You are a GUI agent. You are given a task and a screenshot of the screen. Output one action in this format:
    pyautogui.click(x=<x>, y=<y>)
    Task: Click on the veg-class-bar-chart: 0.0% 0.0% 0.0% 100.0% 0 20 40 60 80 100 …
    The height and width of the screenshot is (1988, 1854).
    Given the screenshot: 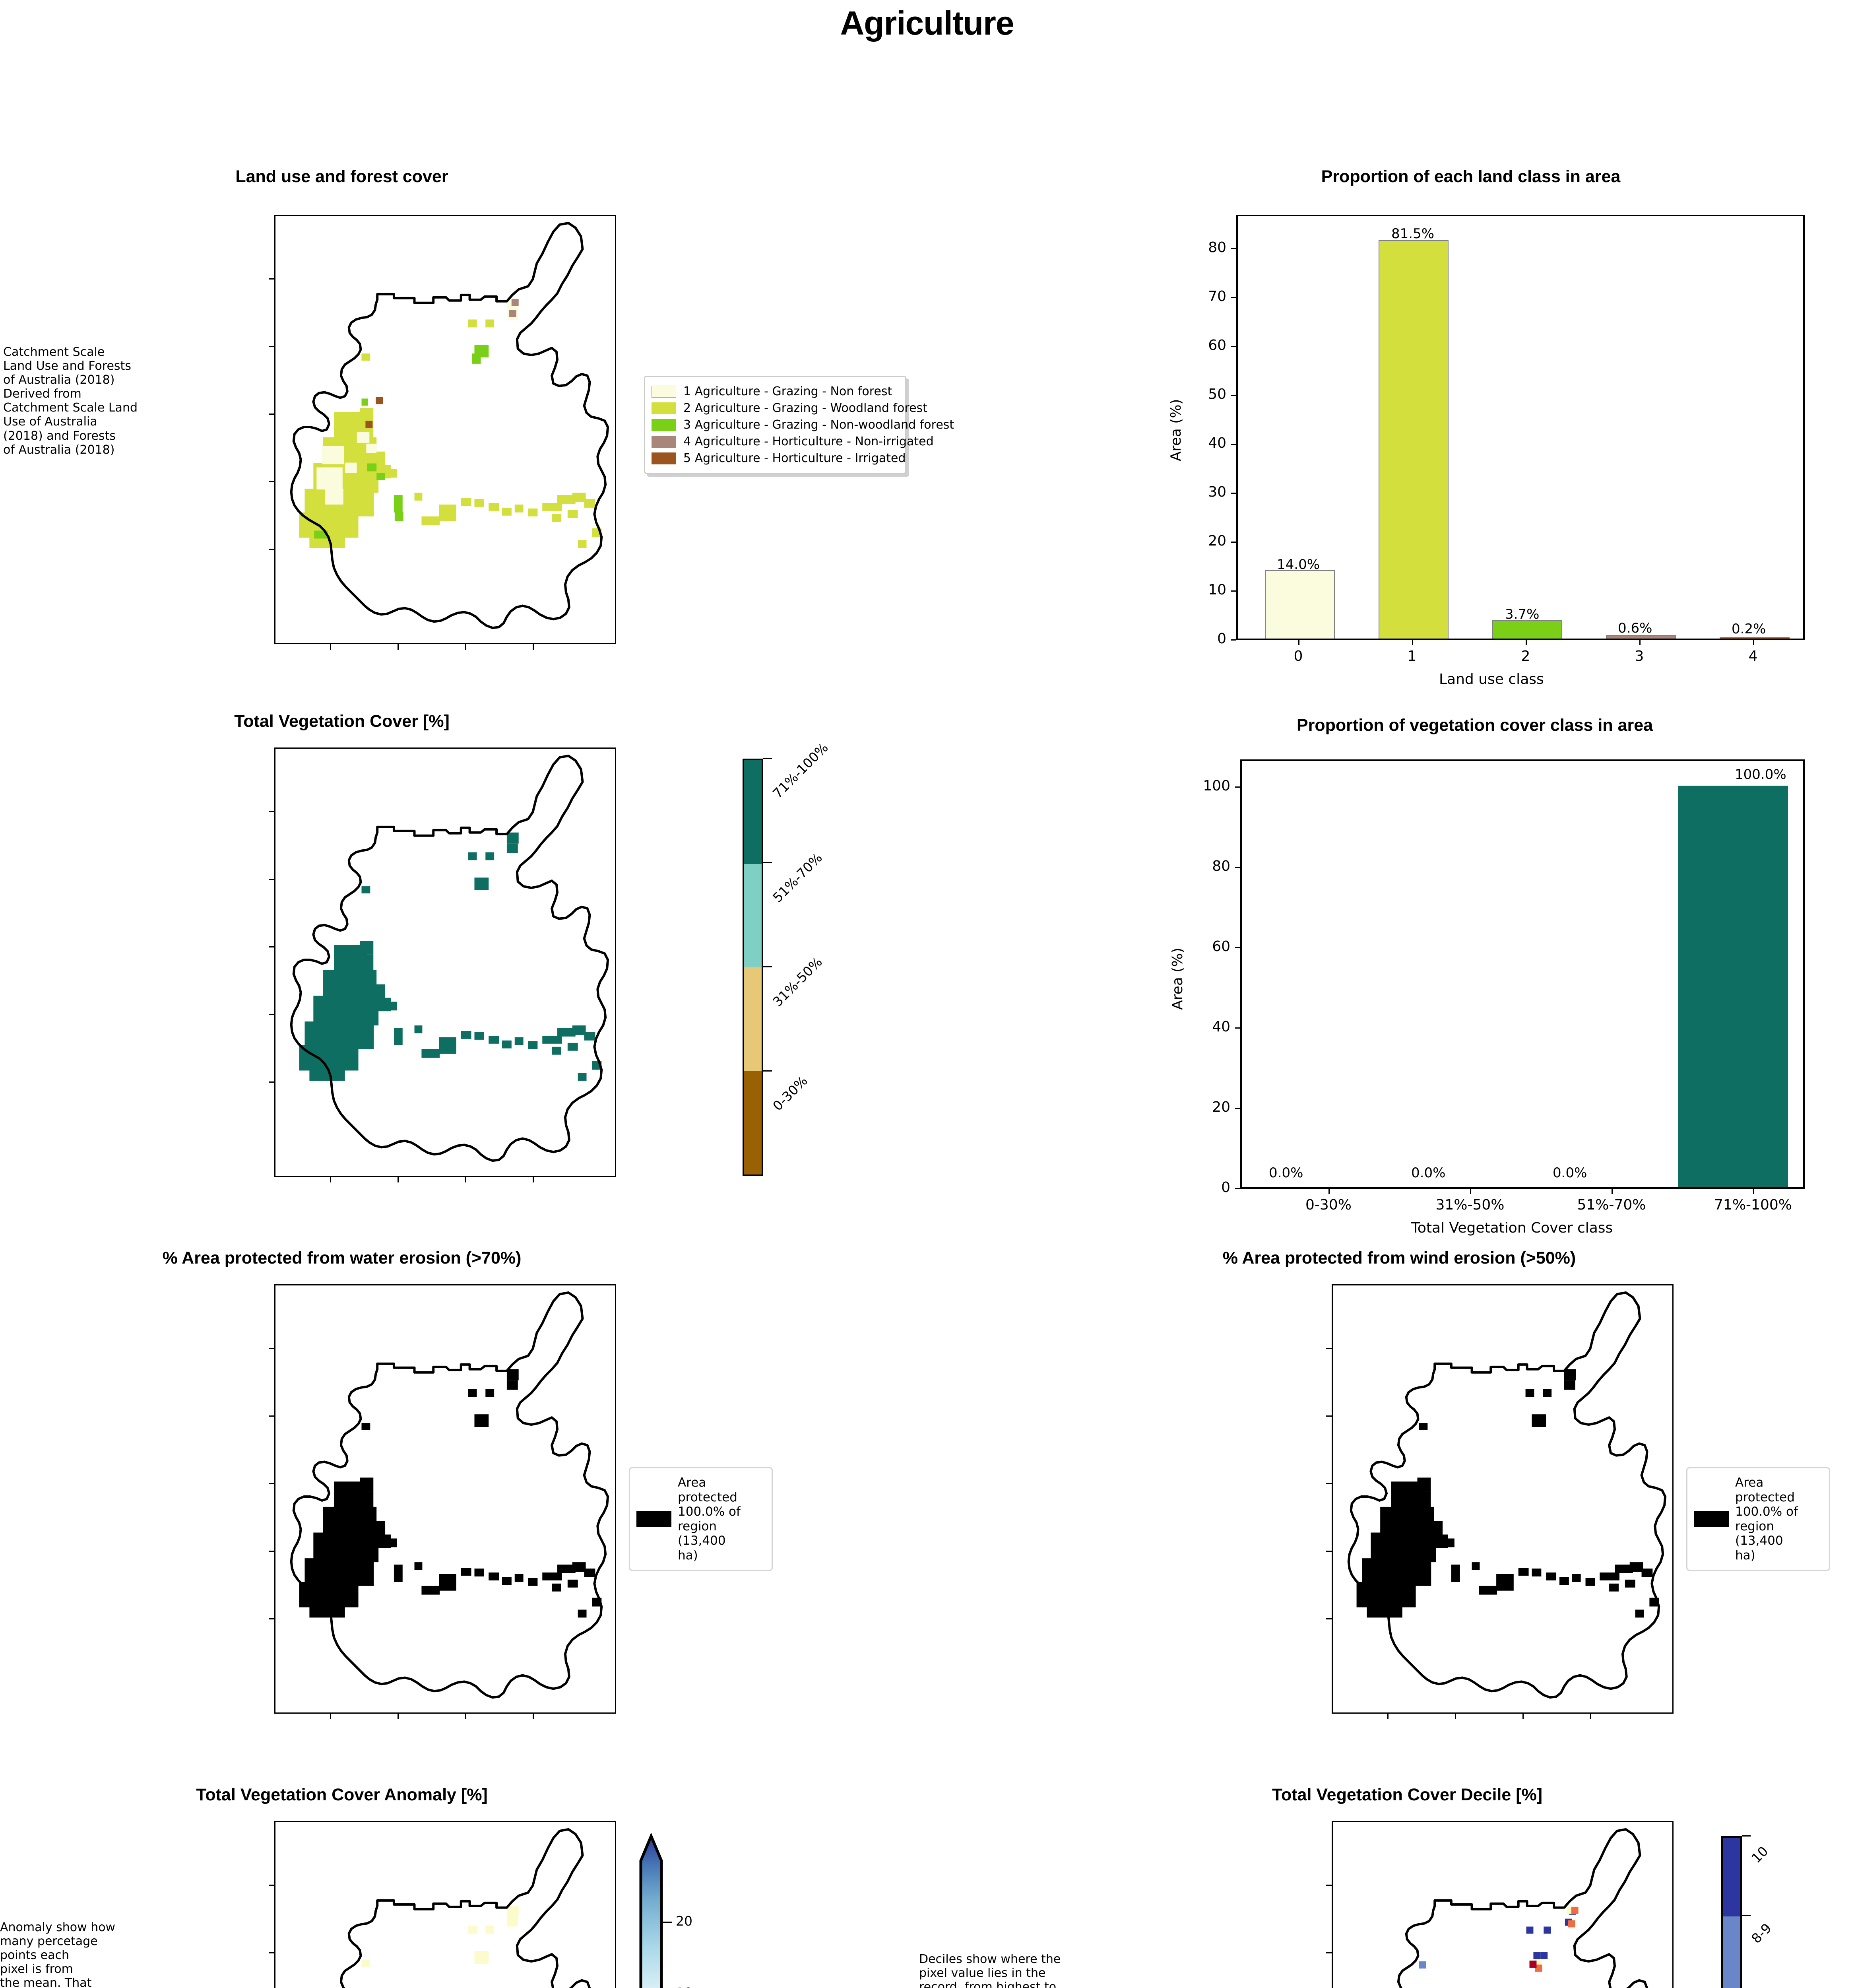 What is the action you would take?
    pyautogui.click(x=1495, y=997)
    